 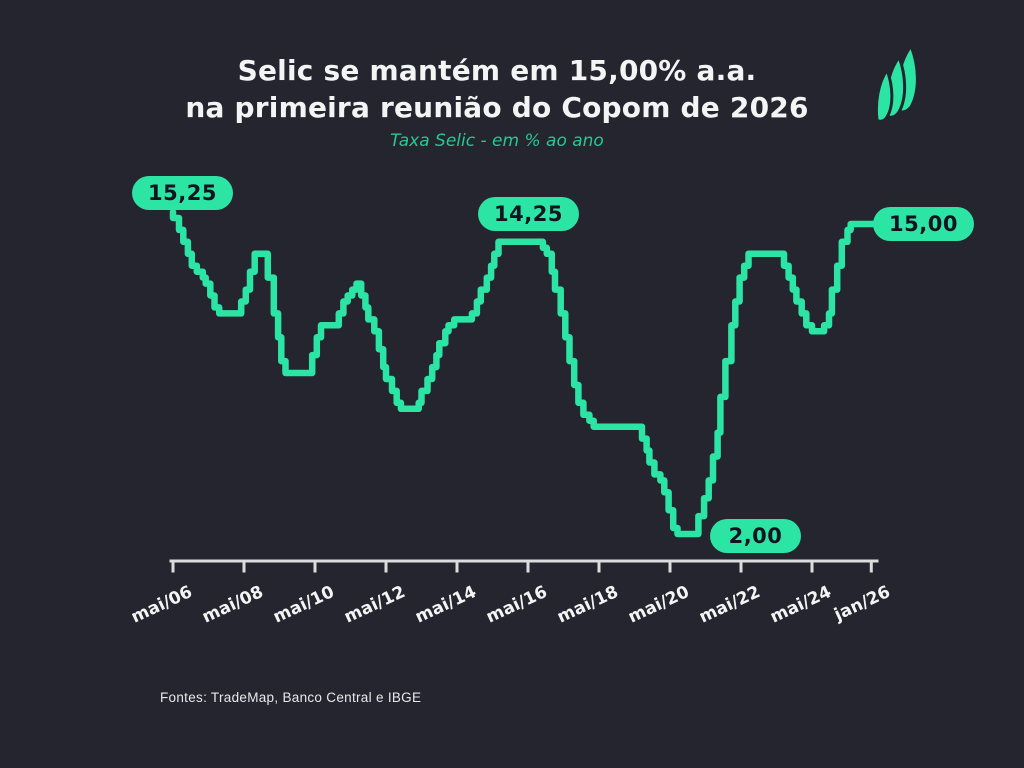 I want to click on trademap-sails-logo, so click(x=896, y=84).